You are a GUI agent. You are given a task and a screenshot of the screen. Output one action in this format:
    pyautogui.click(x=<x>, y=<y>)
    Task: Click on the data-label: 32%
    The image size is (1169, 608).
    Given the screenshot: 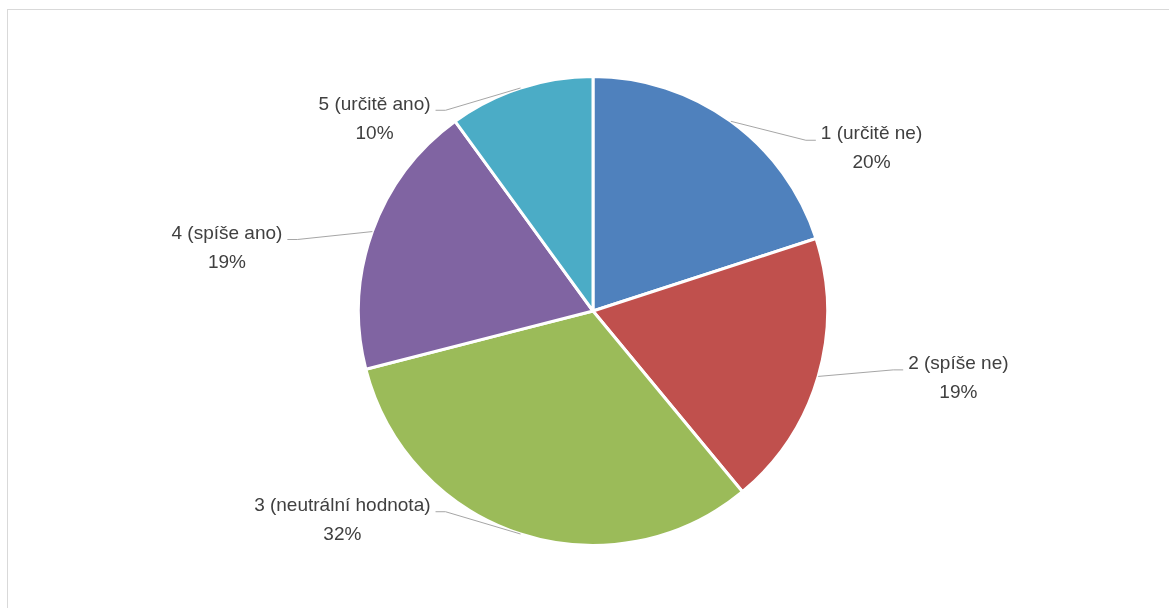 What is the action you would take?
    pyautogui.click(x=342, y=533)
    